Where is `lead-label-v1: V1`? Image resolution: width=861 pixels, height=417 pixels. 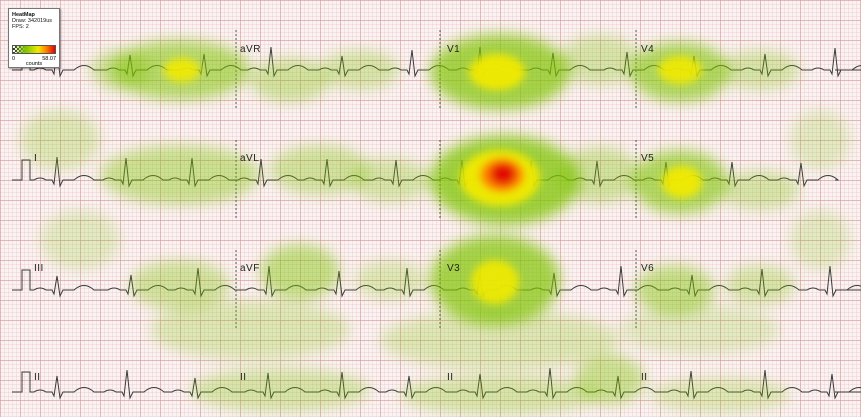 lead-label-v1: V1 is located at coordinates (454, 49).